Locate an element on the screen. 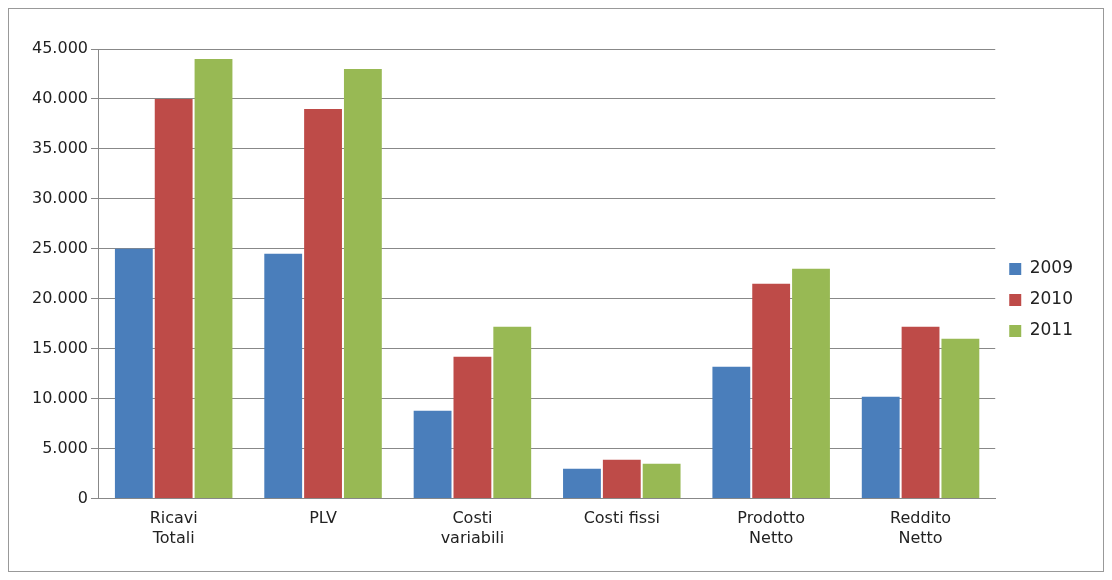 Image resolution: width=1112 pixels, height=580 pixels. x-tick-label: Prodotto Netto is located at coordinates (771, 527).